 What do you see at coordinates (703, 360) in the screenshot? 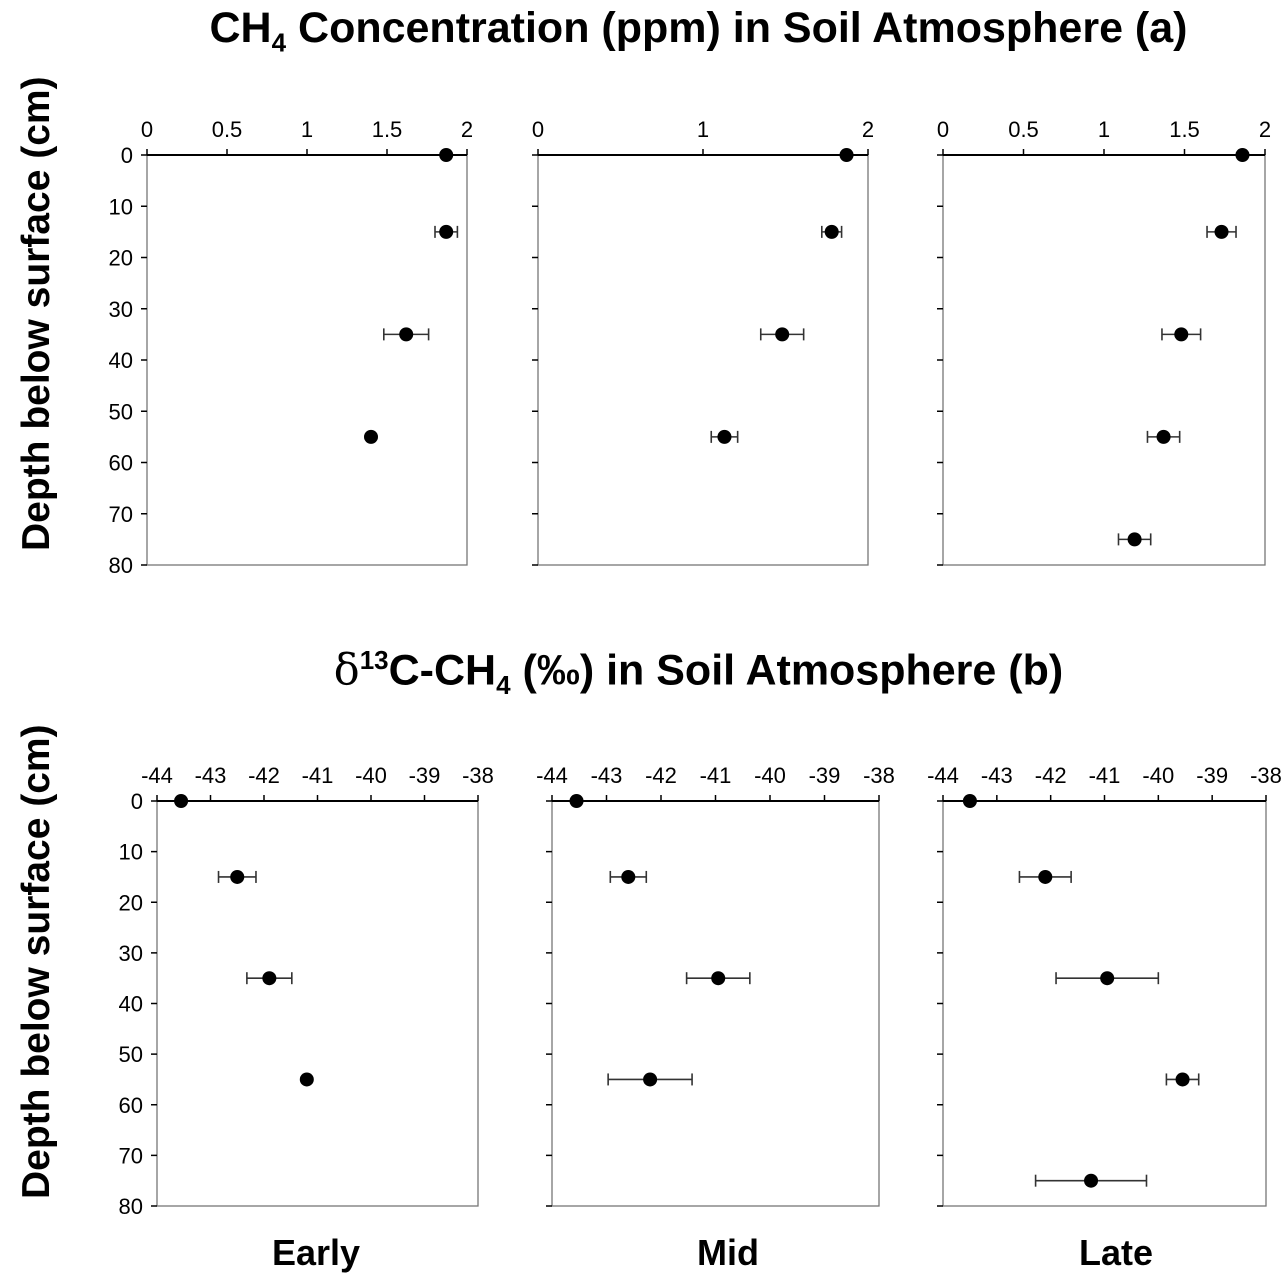
I see `a-mid-frame` at bounding box center [703, 360].